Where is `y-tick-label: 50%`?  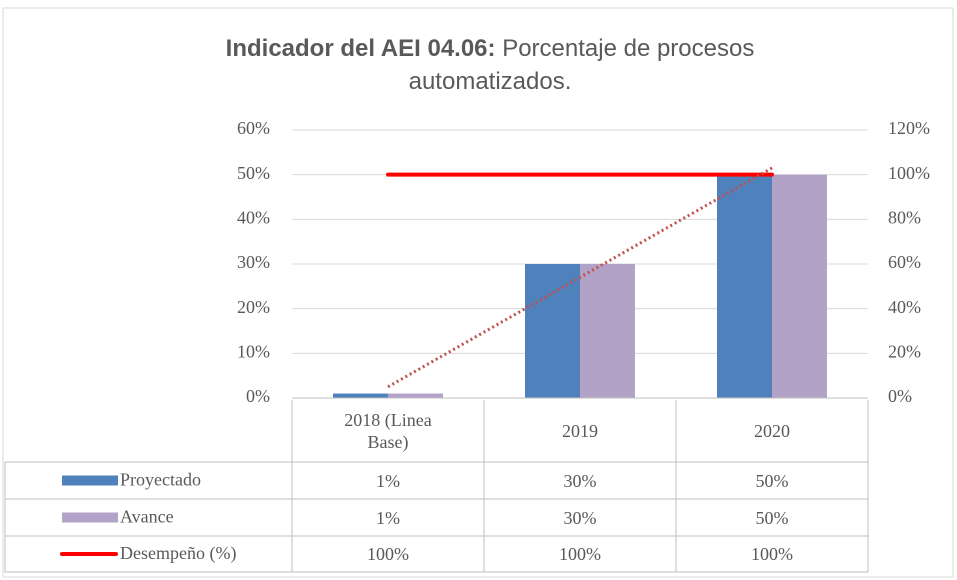
y-tick-label: 50% is located at coordinates (253, 173).